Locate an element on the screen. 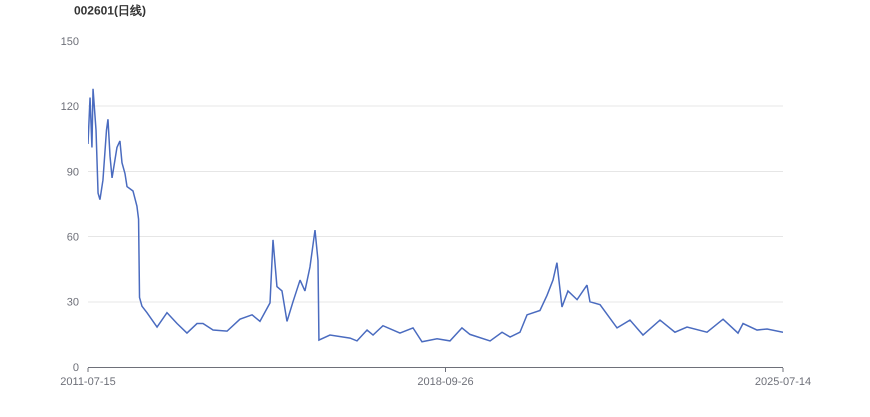 Image resolution: width=870 pixels, height=417 pixels. x-tick-label: 2018-09-26 is located at coordinates (445, 382).